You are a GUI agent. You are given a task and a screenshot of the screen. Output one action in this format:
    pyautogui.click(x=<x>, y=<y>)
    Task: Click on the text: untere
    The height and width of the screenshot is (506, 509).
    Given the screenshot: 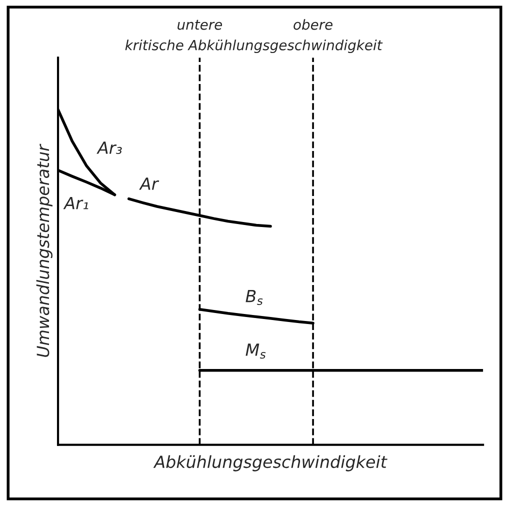 What is the action you would take?
    pyautogui.click(x=200, y=25)
    